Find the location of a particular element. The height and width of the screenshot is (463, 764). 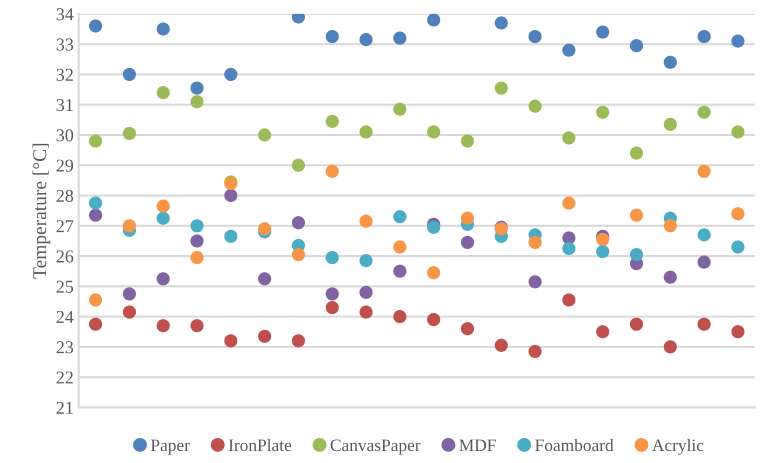

y-tick-label: 29 is located at coordinates (65, 166).